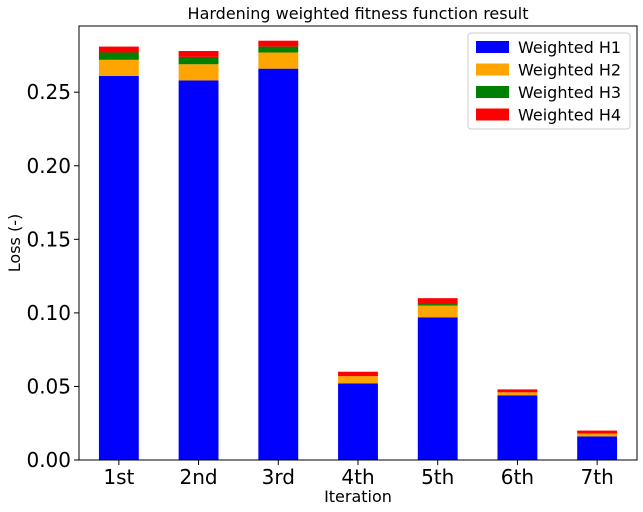 This screenshot has width=643, height=512. I want to click on bar-segment-7th-h2, so click(597, 435).